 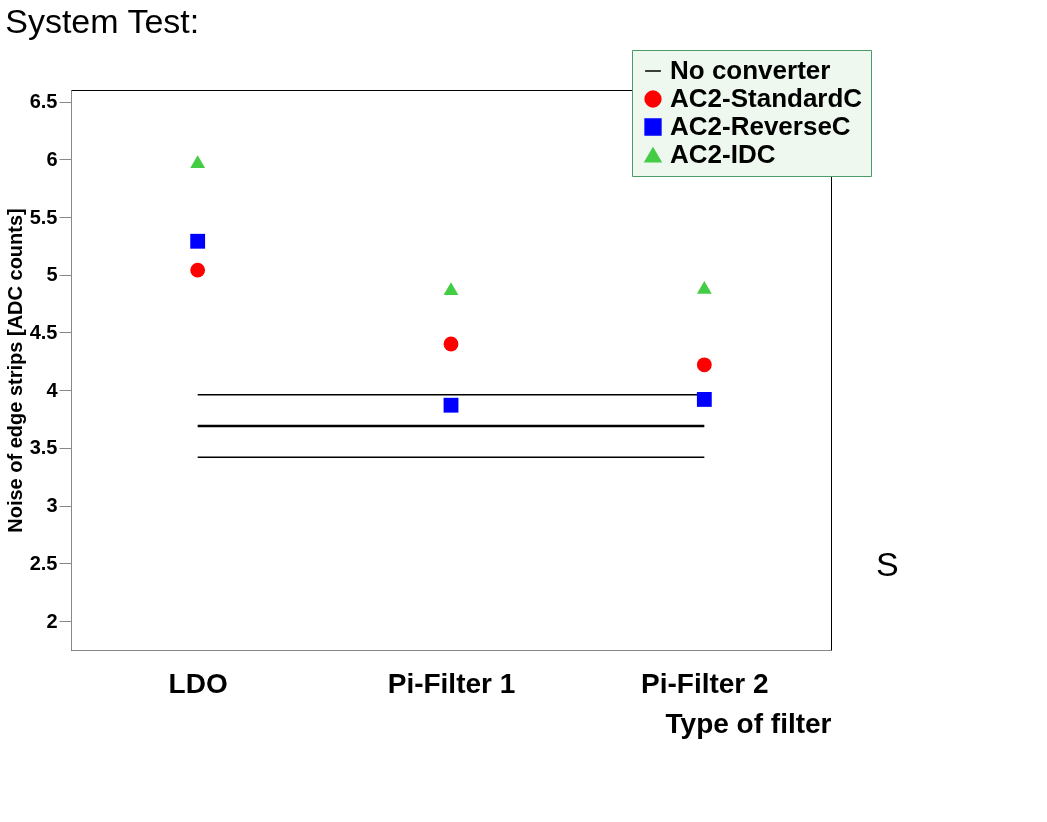 What do you see at coordinates (52, 620) in the screenshot?
I see `y-tick-label: 2` at bounding box center [52, 620].